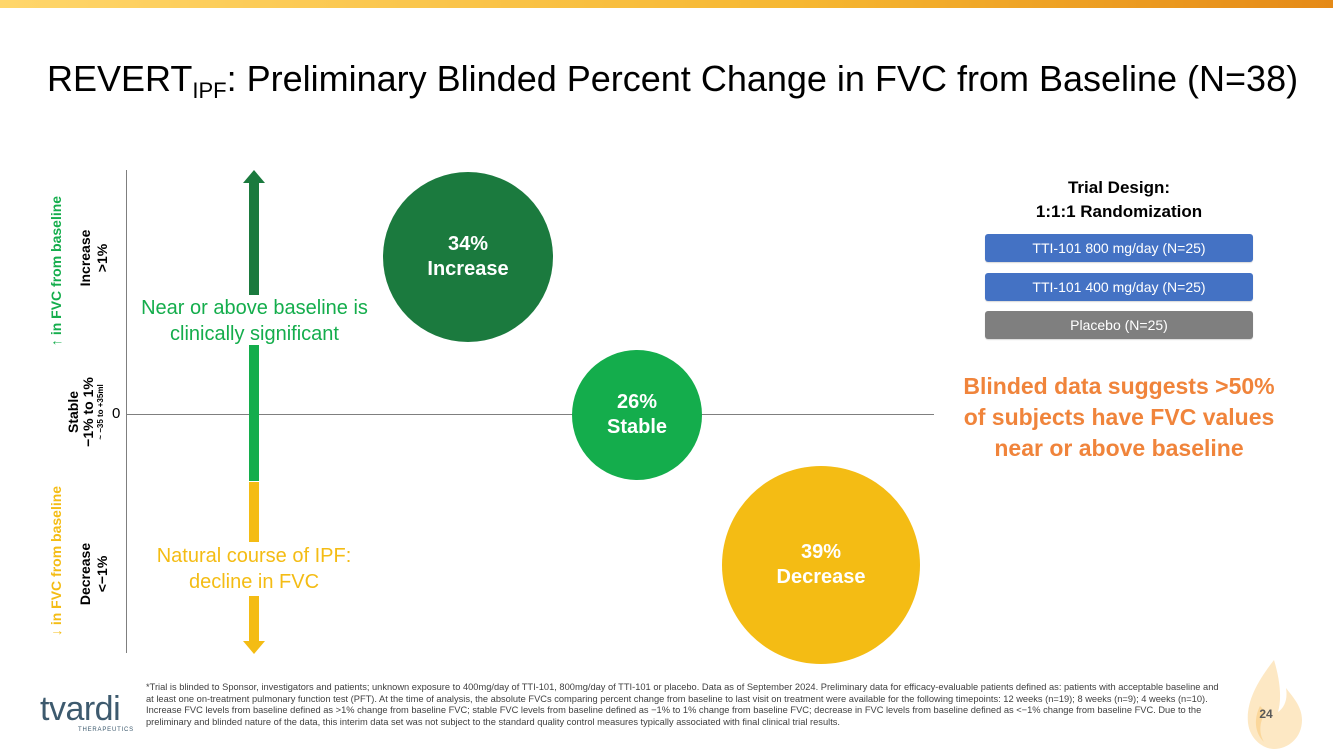 This screenshot has height=749, width=1333. Describe the element at coordinates (530, 414) in the screenshot. I see `x-axis-baseline` at that location.